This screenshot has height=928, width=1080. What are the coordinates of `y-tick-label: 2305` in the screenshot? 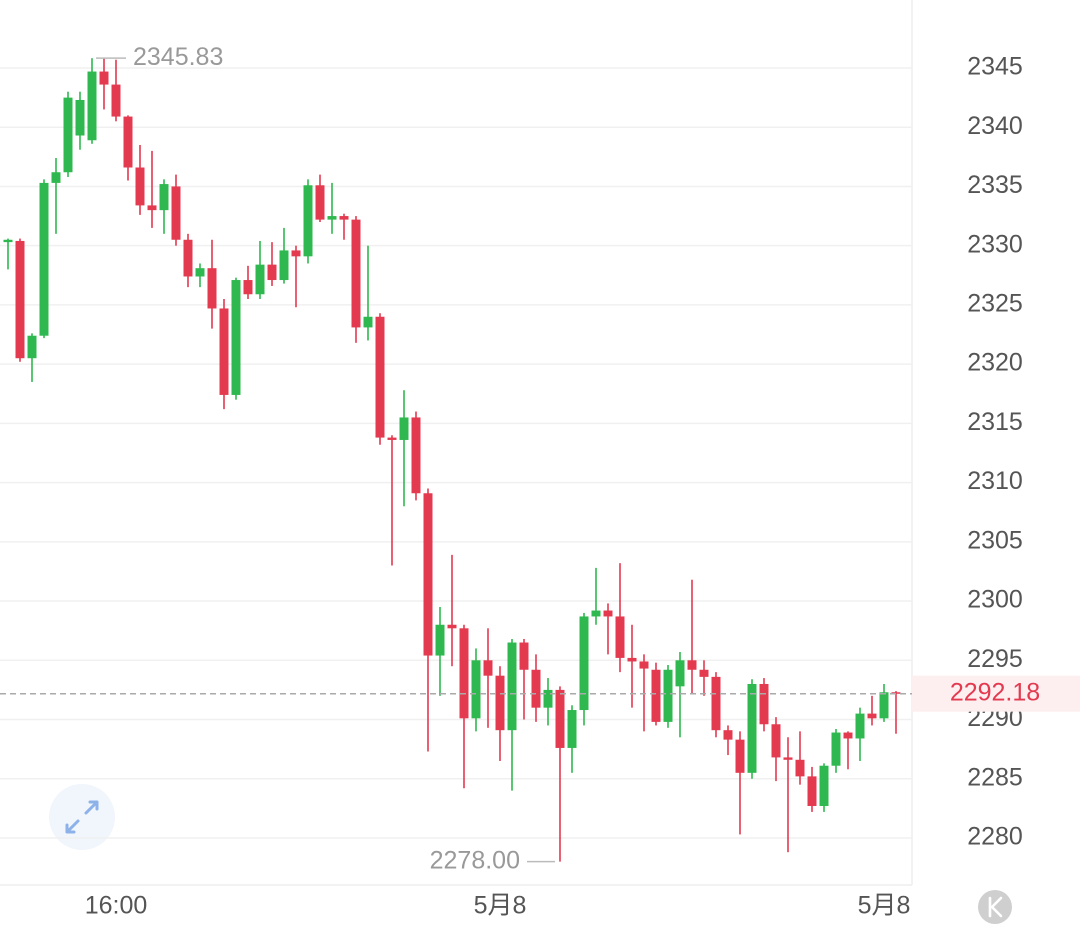 It's located at (995, 540).